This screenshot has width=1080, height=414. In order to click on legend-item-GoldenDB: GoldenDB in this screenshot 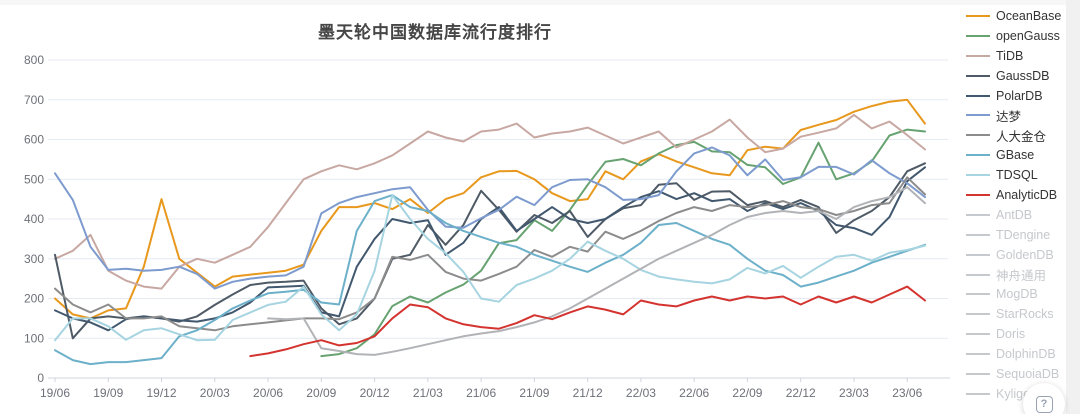, I will do `click(1016, 255)`.